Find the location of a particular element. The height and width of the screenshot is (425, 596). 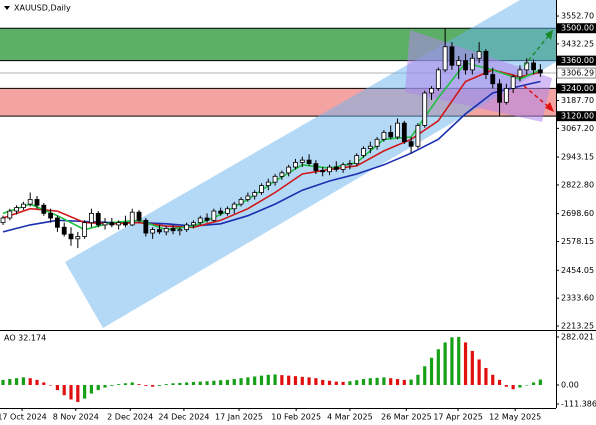

ao-tick-label: 282.021 is located at coordinates (577, 336).